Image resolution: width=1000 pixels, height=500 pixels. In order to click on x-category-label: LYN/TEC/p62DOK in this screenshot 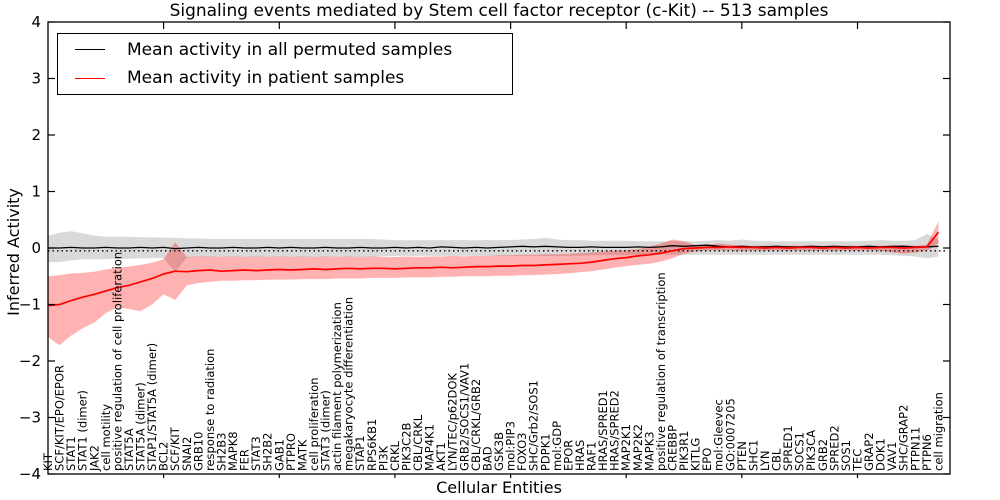, I will do `click(453, 422)`.